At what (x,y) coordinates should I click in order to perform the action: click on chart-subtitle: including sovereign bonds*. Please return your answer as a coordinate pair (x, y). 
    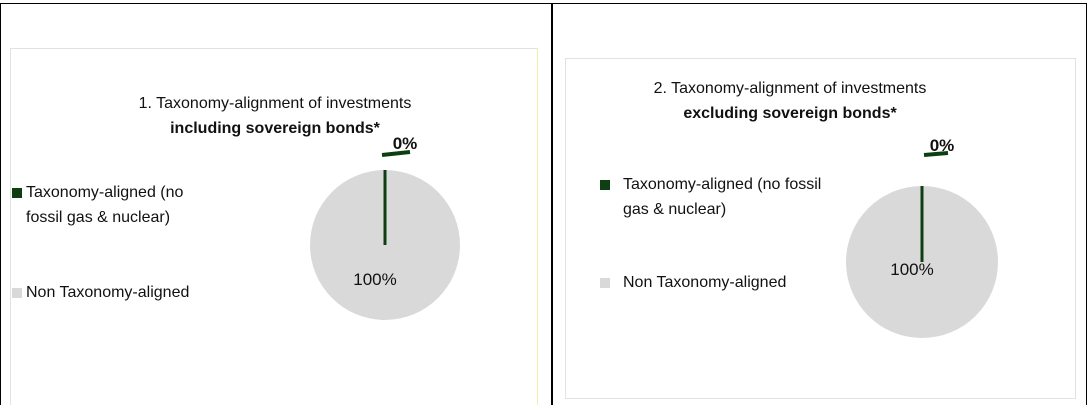
    Looking at the image, I should click on (275, 128).